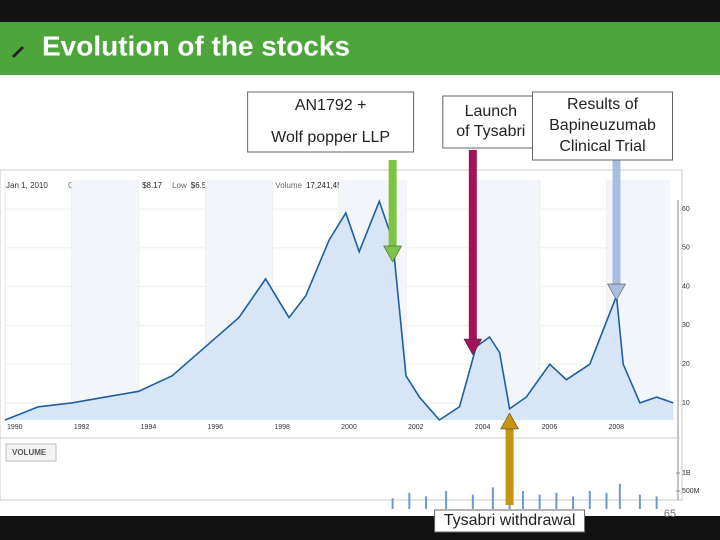 This screenshot has height=540, width=720. Describe the element at coordinates (491, 111) in the screenshot. I see `annotation-text: Launch` at that location.